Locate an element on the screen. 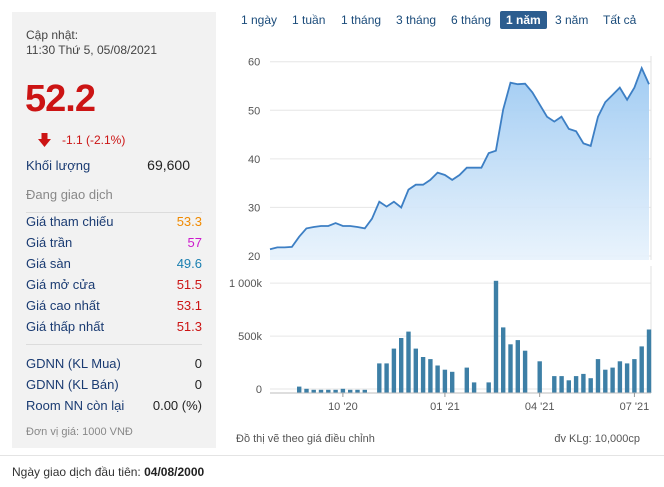  update-label: Cập nhật: is located at coordinates (52, 35).